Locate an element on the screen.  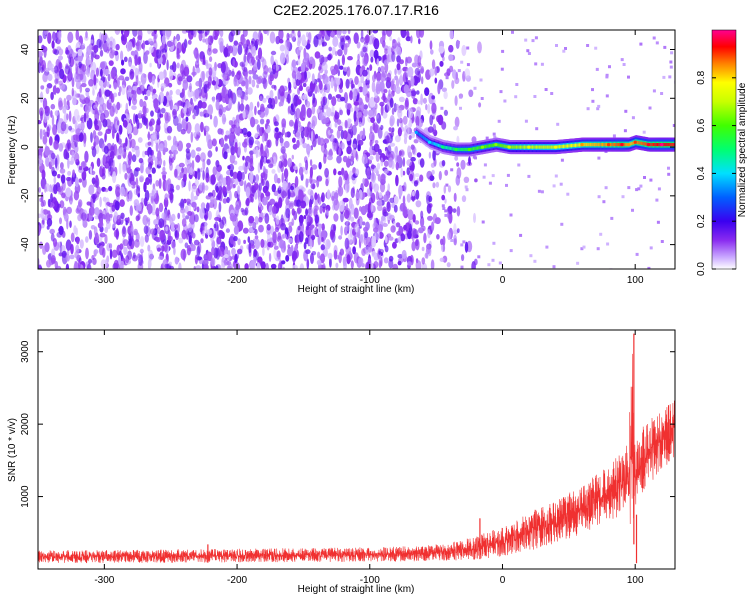
spectrogram-x-axis-label: Height of straight line (km) is located at coordinates (356, 289).